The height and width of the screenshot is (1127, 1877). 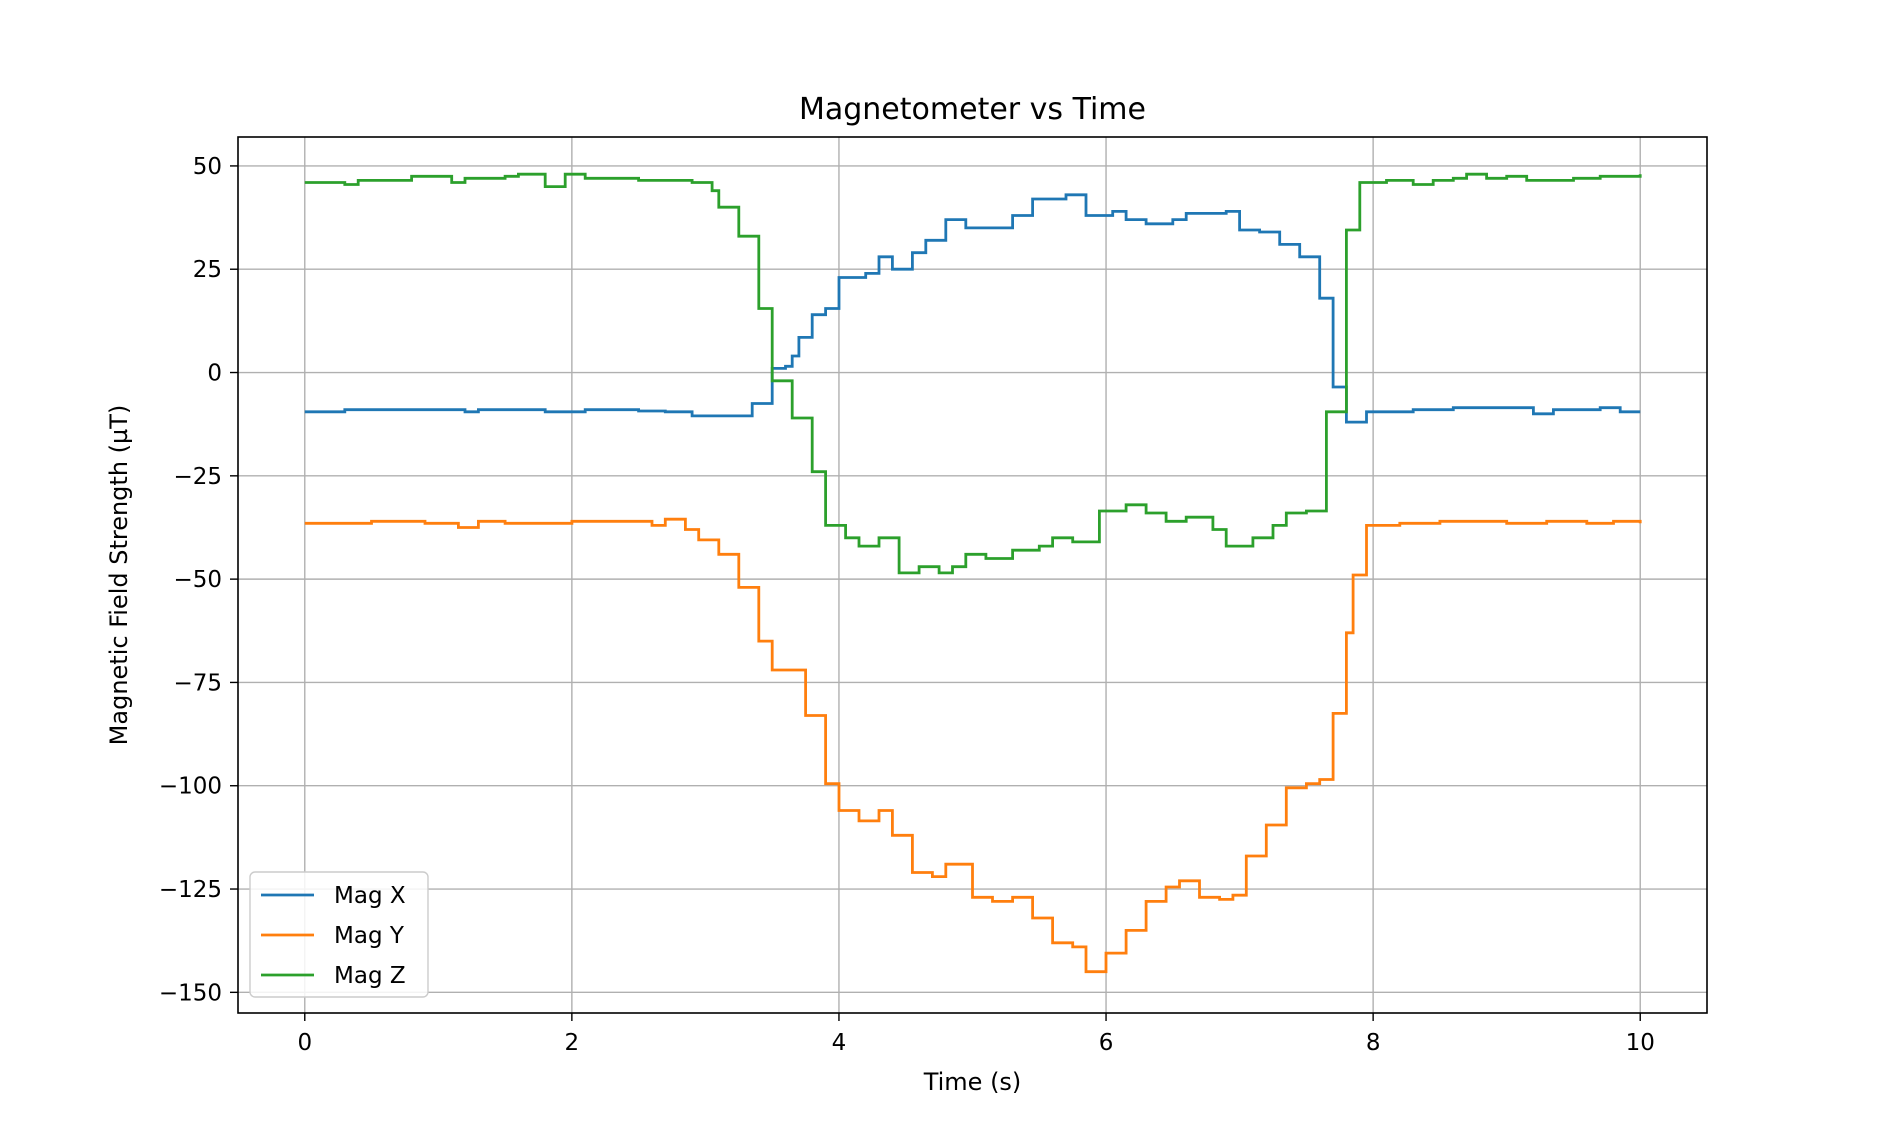 I want to click on x-tick-label: 6, so click(x=1106, y=1043).